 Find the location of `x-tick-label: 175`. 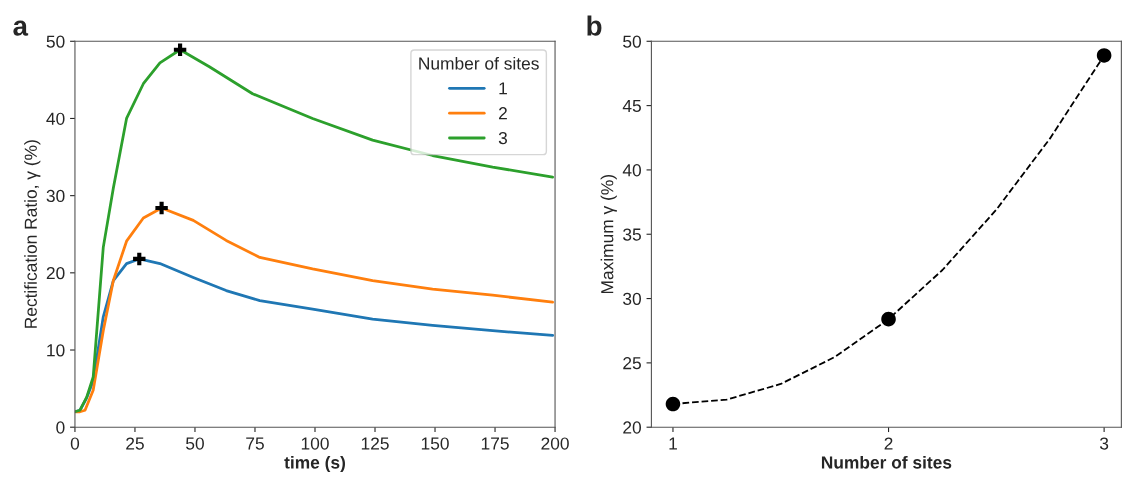

x-tick-label: 175 is located at coordinates (495, 443).